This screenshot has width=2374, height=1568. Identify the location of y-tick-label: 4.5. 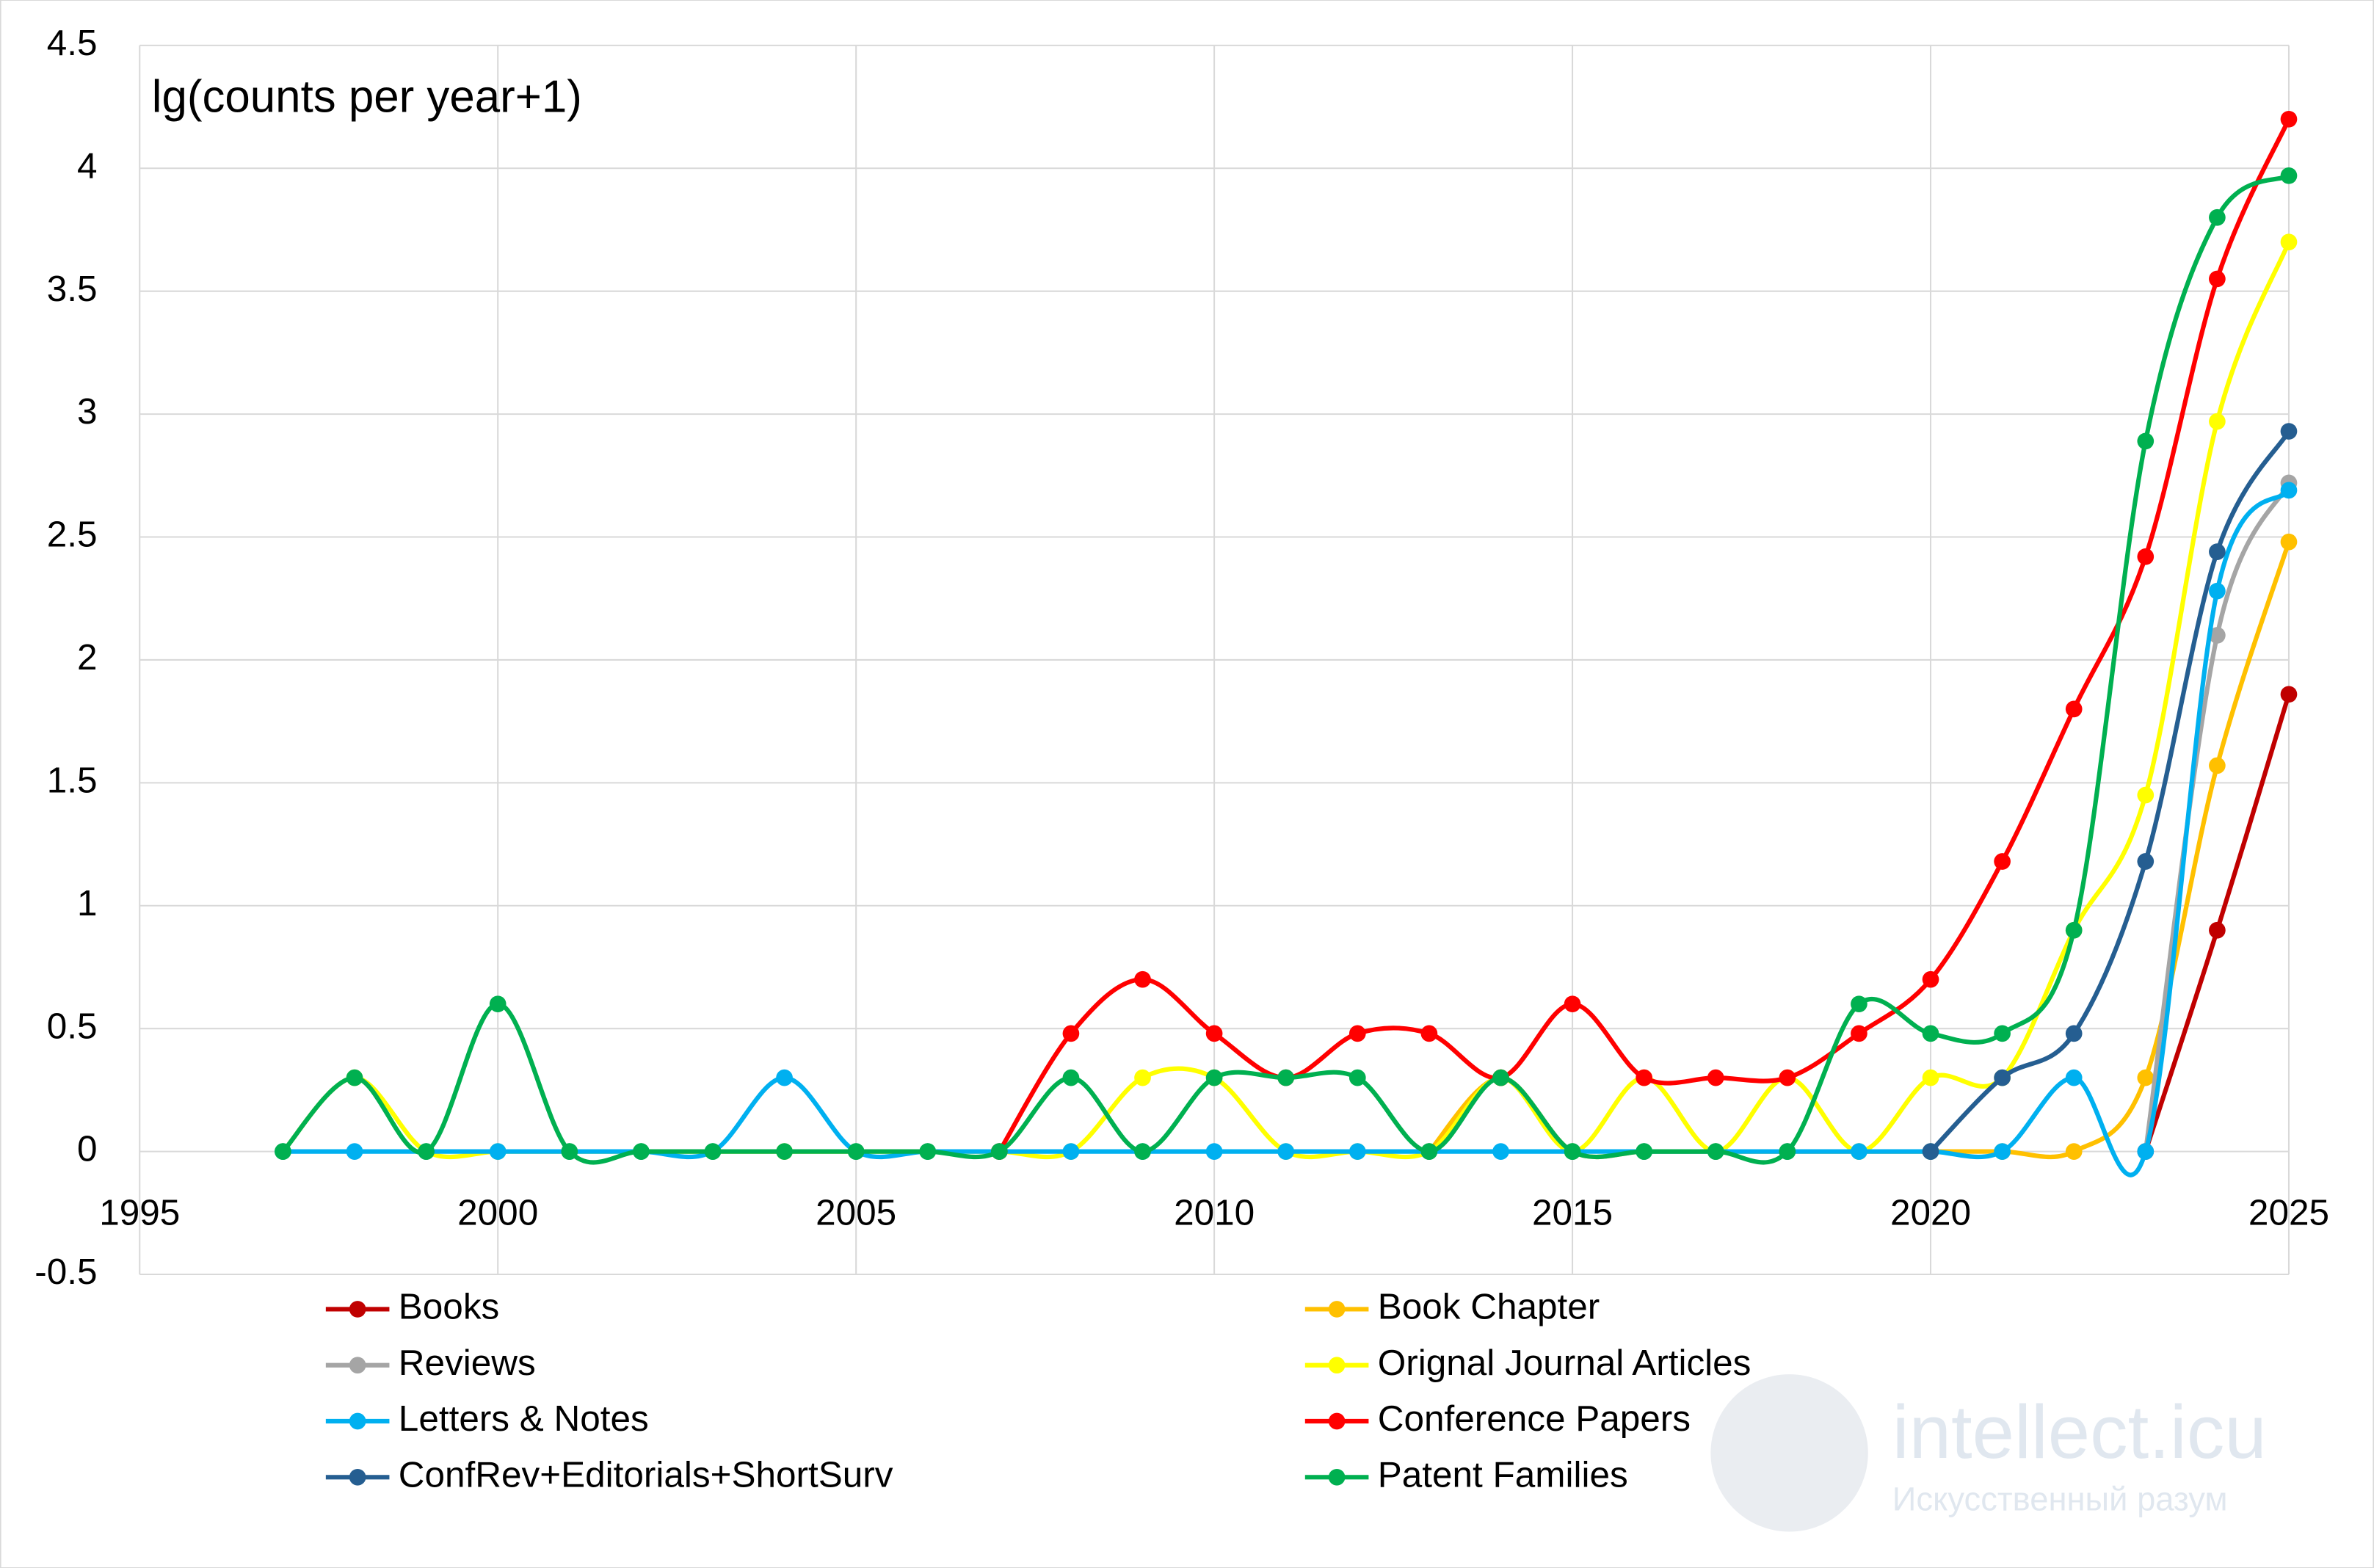
(72, 43).